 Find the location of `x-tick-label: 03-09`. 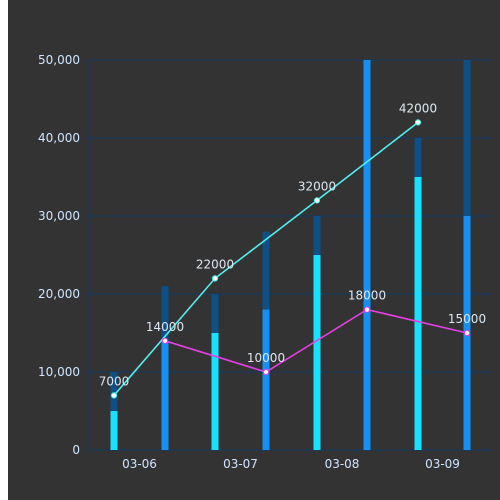

x-tick-label: 03-09 is located at coordinates (442, 464).